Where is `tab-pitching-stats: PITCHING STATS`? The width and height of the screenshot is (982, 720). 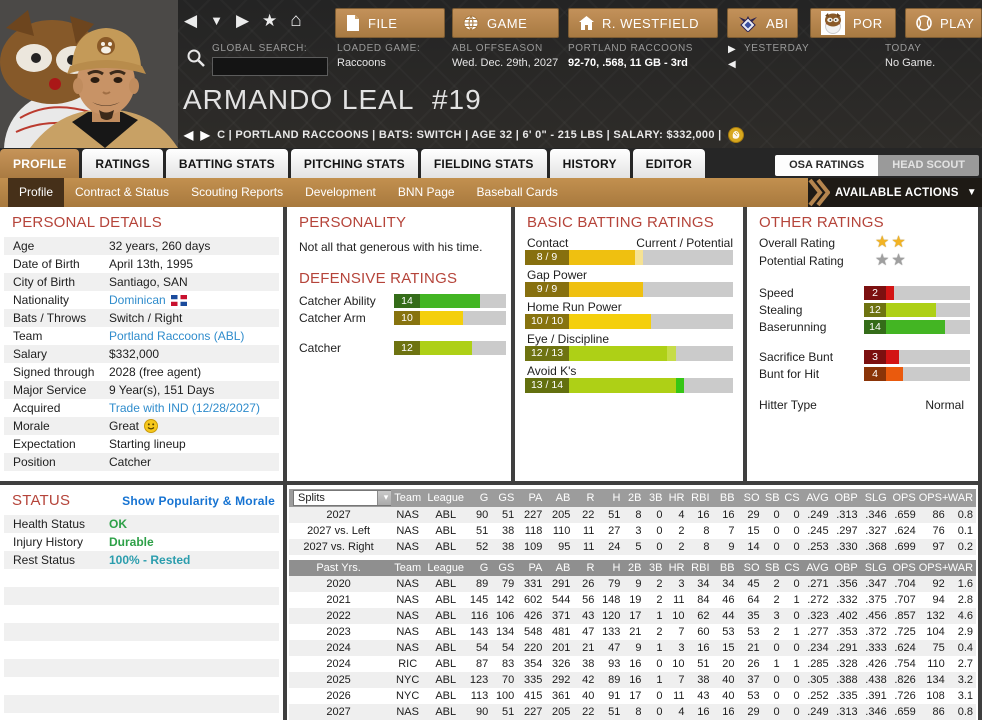 tab-pitching-stats: PITCHING STATS is located at coordinates (354, 163).